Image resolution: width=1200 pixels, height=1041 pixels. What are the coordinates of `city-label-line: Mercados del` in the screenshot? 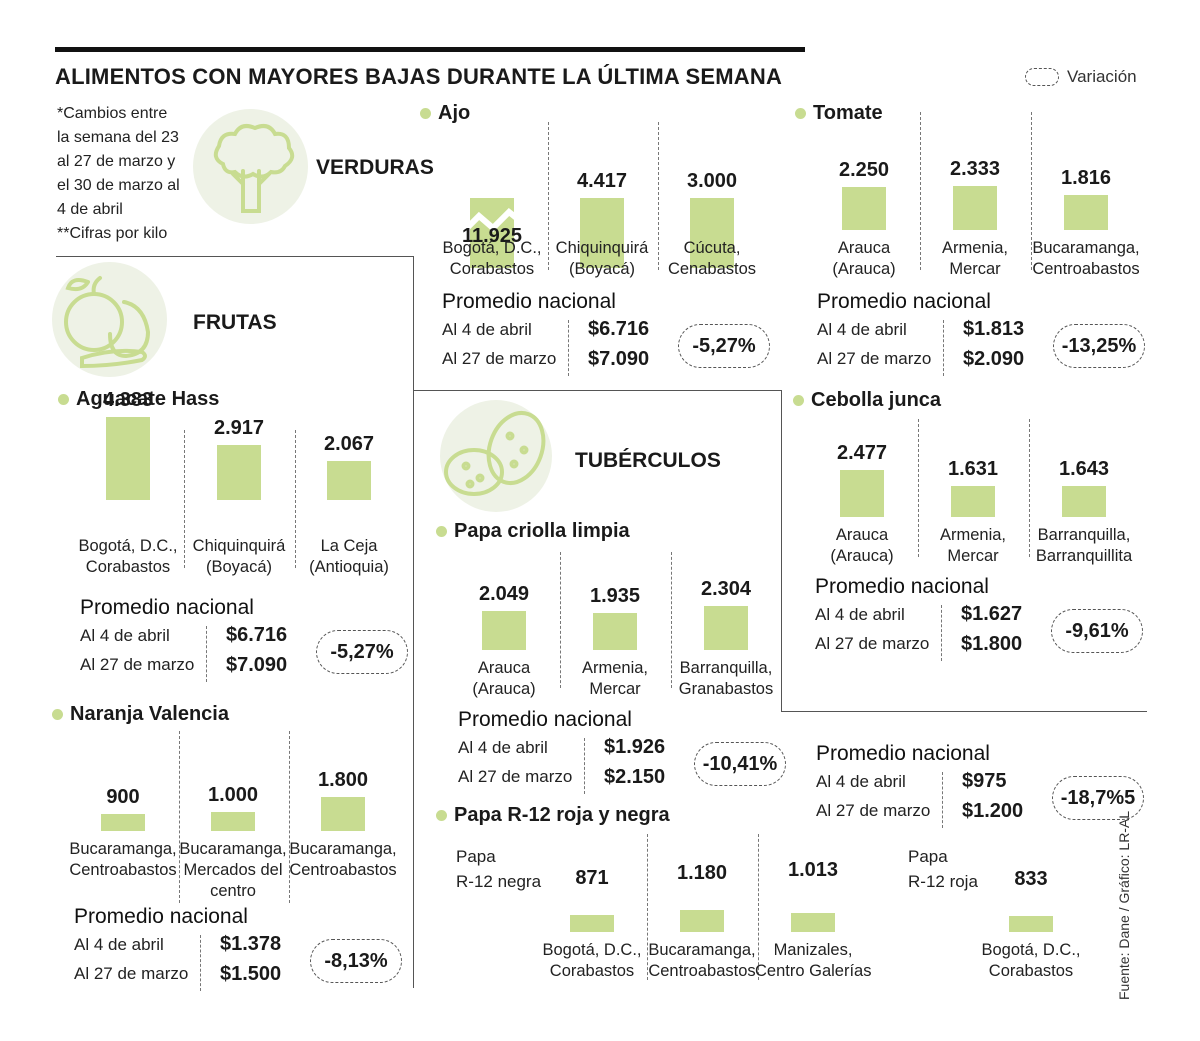 It's located at (233, 870).